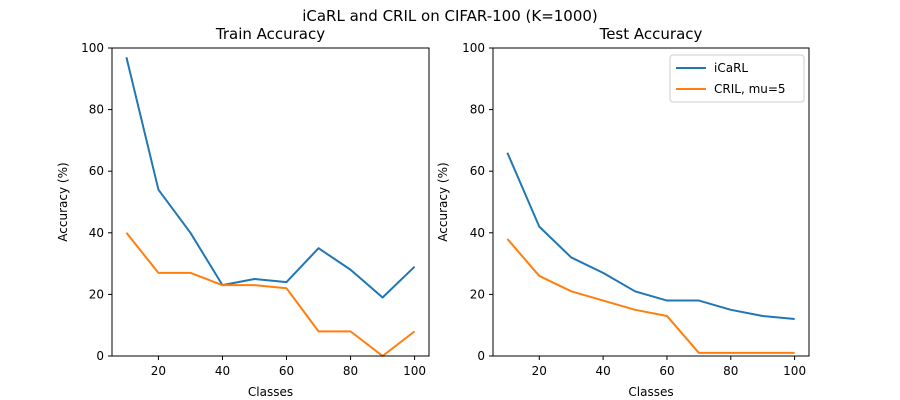  Describe the element at coordinates (650, 296) in the screenshot. I see `test-series-cril-line` at that location.